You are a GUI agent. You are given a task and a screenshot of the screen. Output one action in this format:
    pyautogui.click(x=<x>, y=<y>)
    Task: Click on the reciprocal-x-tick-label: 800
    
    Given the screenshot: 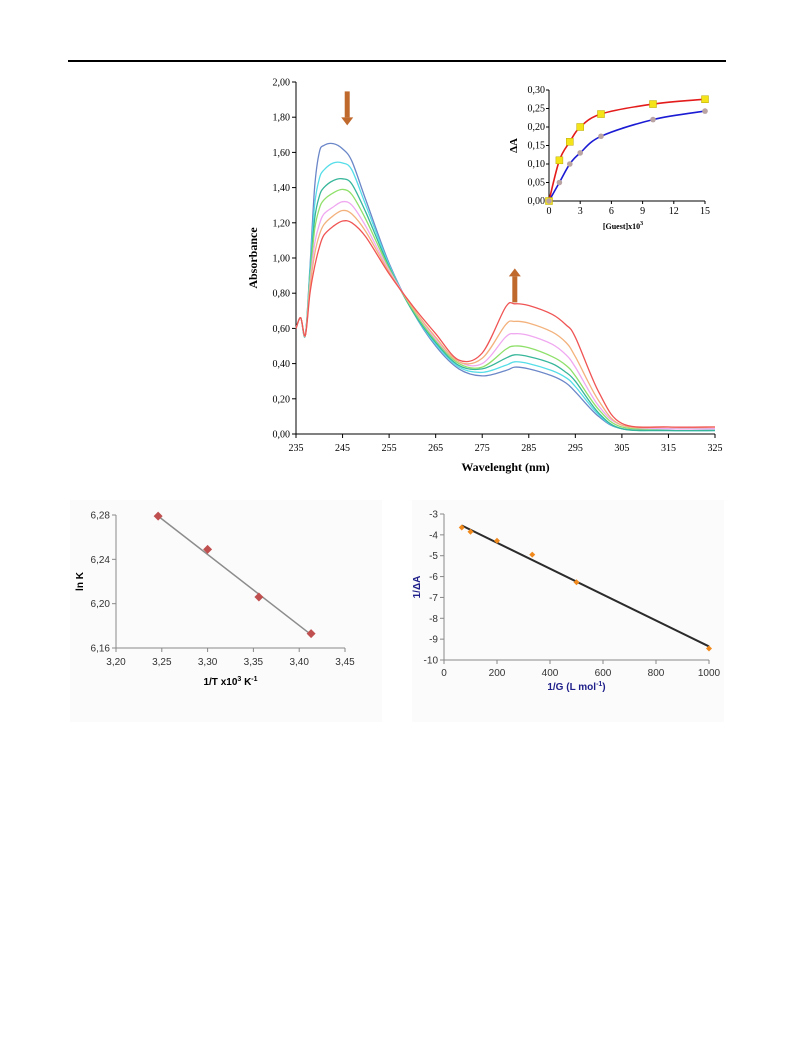 What is the action you would take?
    pyautogui.click(x=656, y=673)
    